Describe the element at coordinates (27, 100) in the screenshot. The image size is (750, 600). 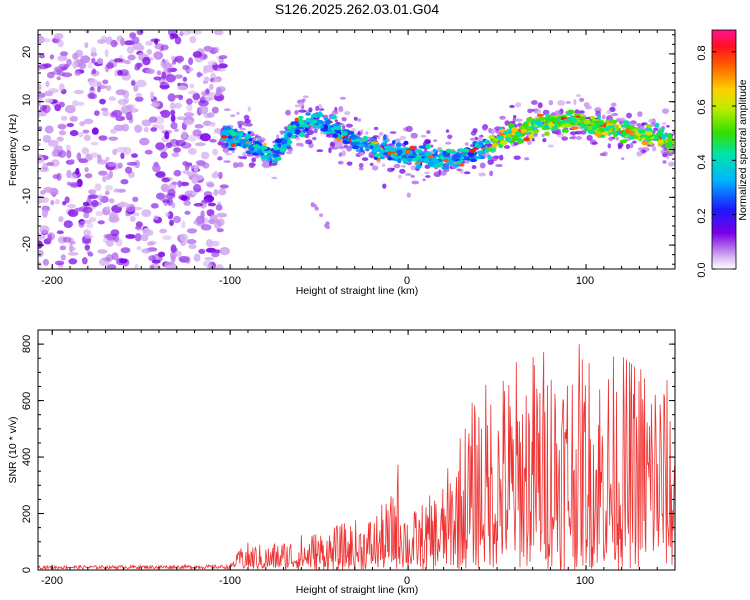
I see `top-ytick-label: 10` at that location.